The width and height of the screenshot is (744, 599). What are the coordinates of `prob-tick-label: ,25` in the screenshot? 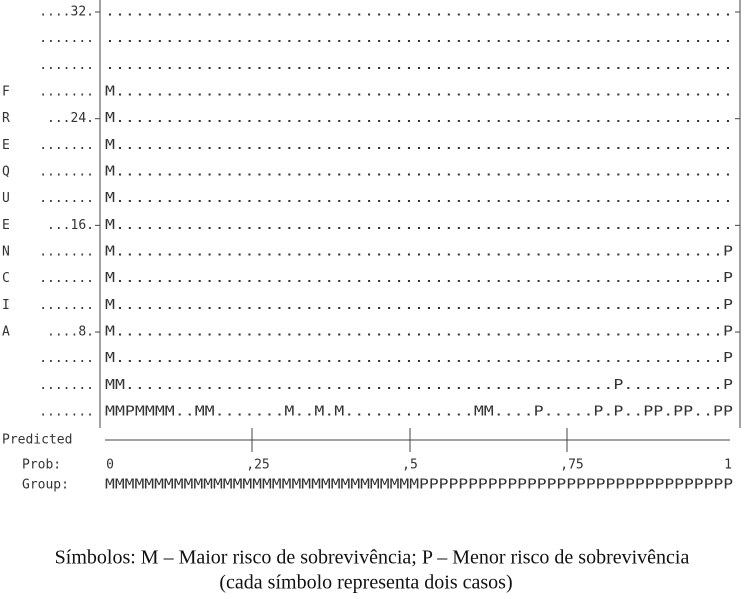 It's located at (257, 465).